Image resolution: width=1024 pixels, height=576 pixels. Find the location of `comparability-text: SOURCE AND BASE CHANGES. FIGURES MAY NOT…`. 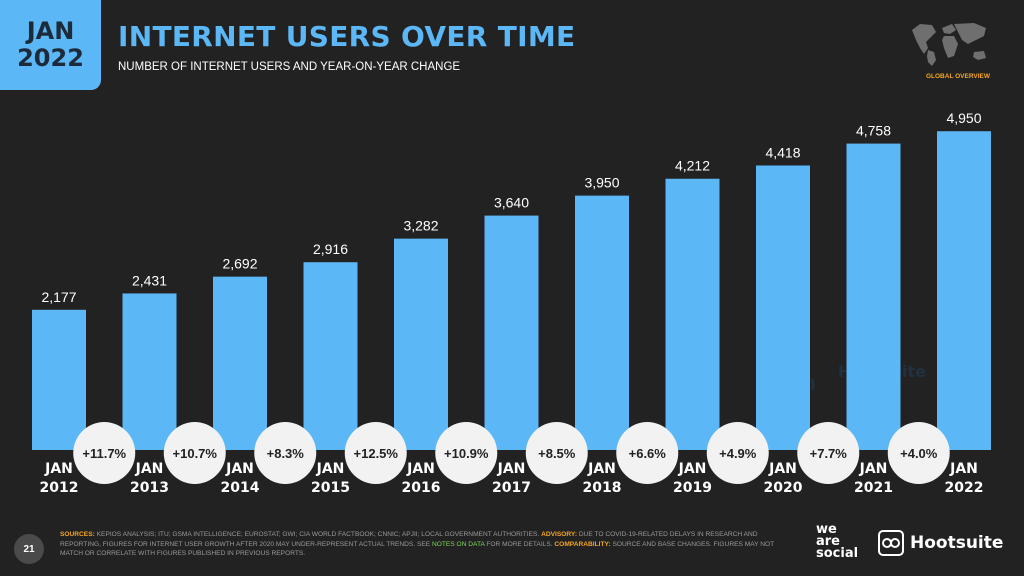

comparability-text: SOURCE AND BASE CHANGES. FIGURES MAY NOT… is located at coordinates (417, 549).